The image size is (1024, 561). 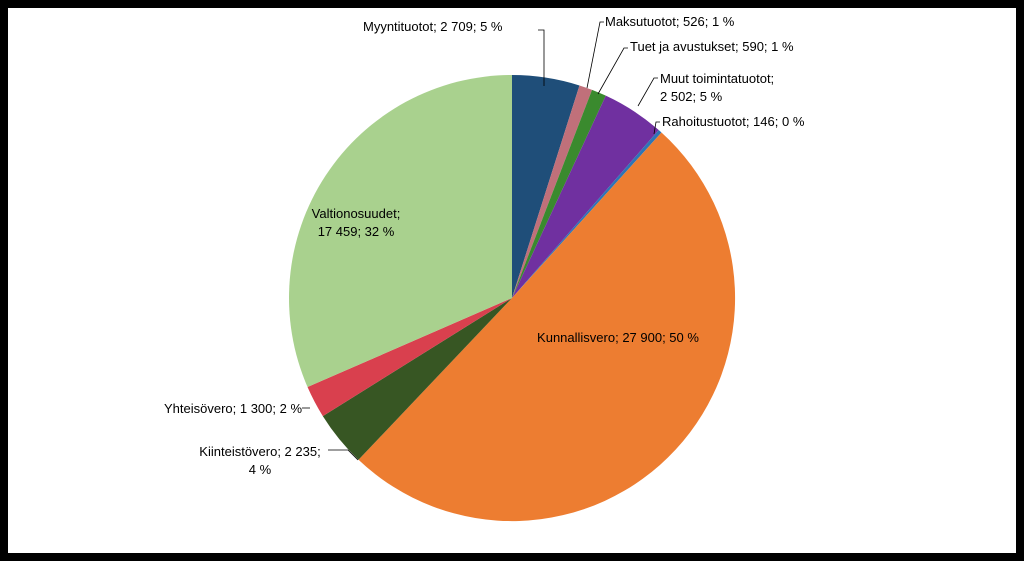 I want to click on pie-slice-kiinteistovero, so click(x=417, y=379).